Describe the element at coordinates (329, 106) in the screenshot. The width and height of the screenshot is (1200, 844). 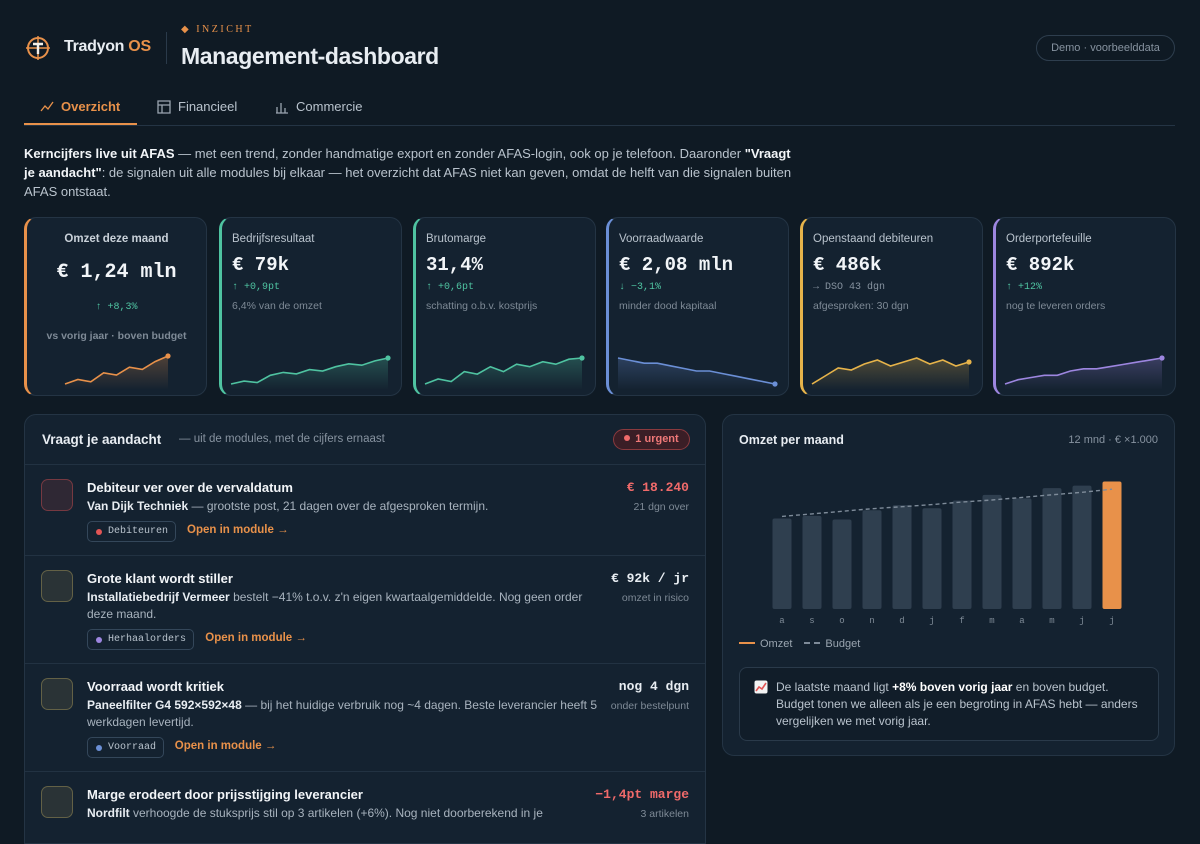
I see `tab-label: Commercie` at that location.